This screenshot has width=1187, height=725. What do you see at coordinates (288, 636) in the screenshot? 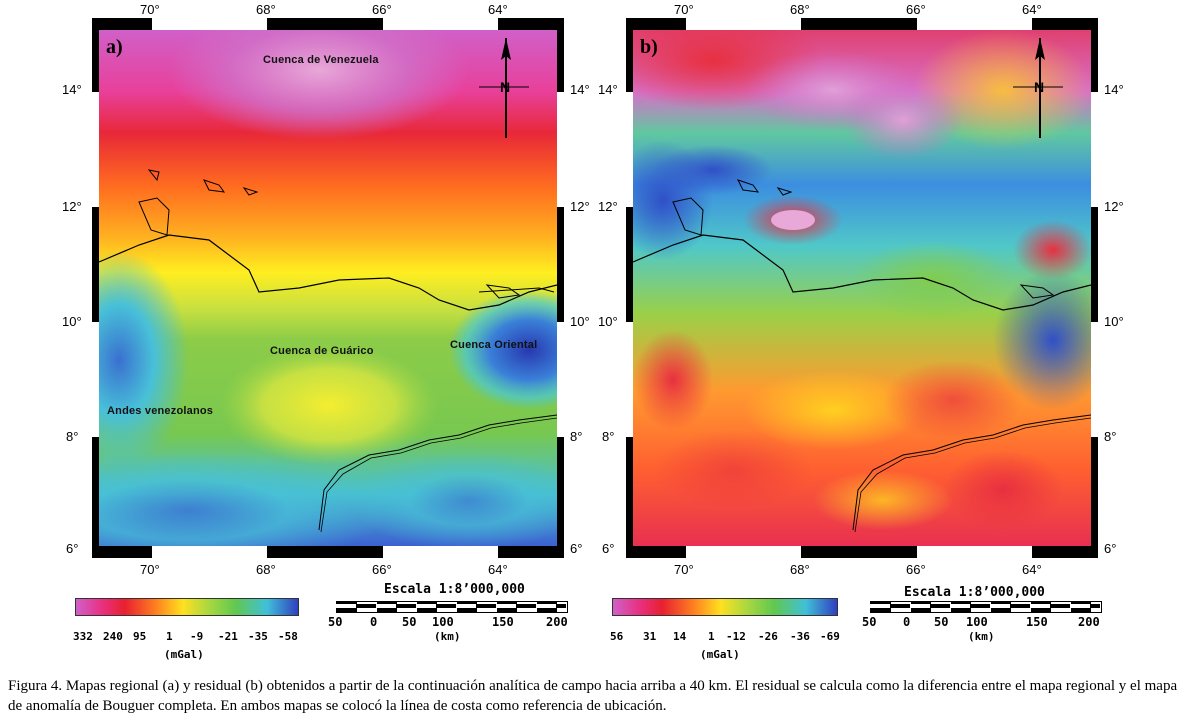
I see `colorbar-label: -58` at bounding box center [288, 636].